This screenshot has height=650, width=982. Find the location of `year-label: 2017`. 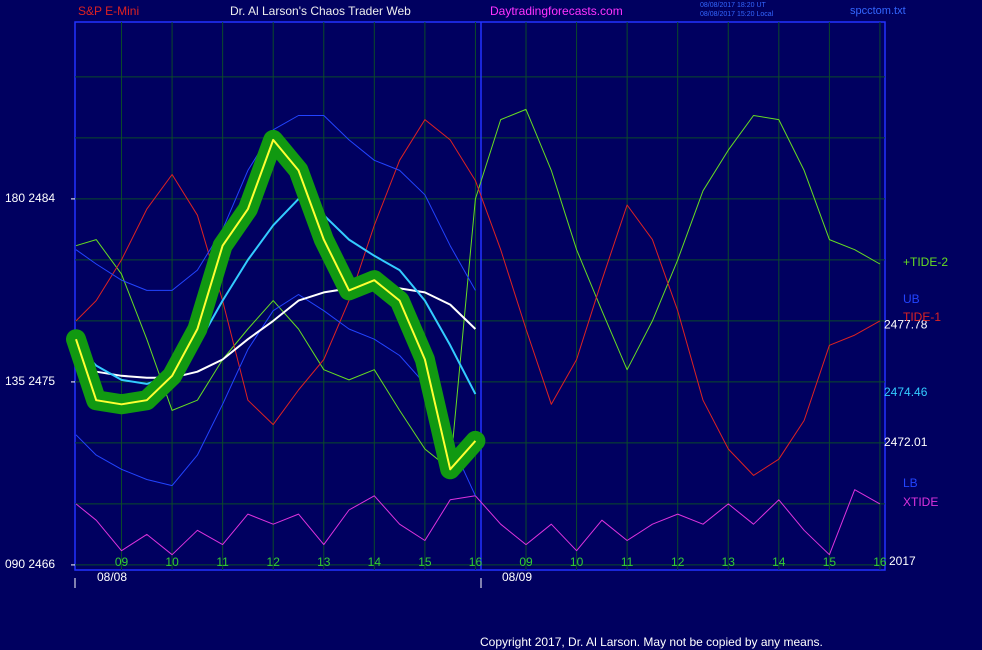

year-label: 2017 is located at coordinates (902, 561).